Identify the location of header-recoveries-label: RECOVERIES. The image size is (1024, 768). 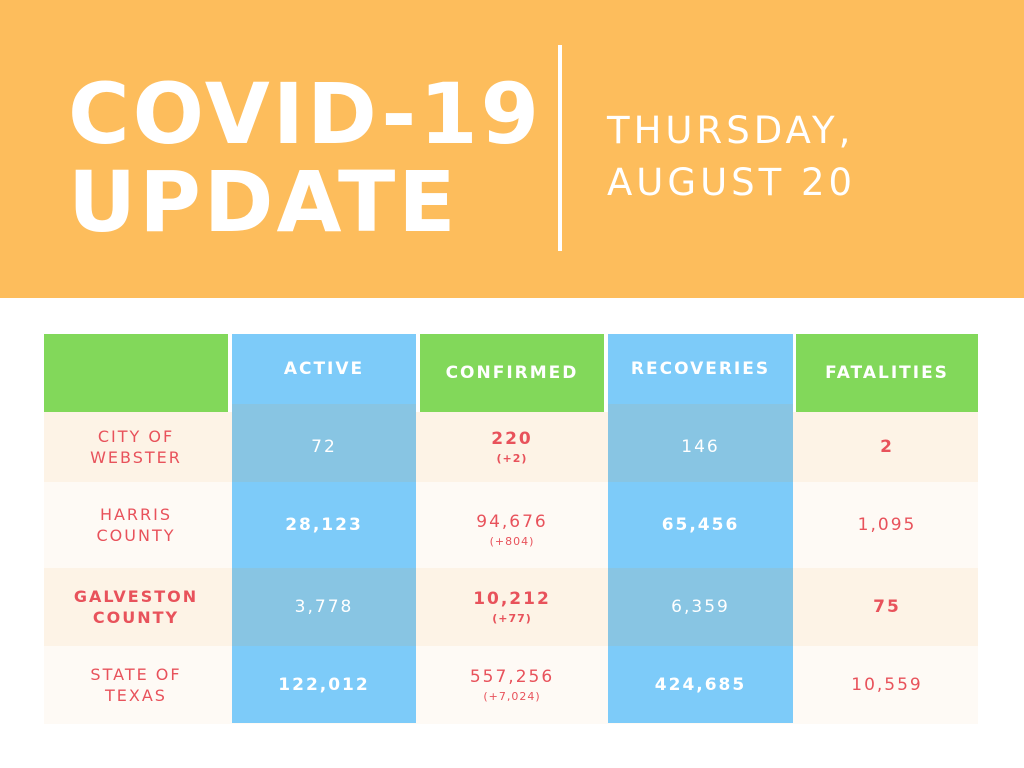
(700, 369).